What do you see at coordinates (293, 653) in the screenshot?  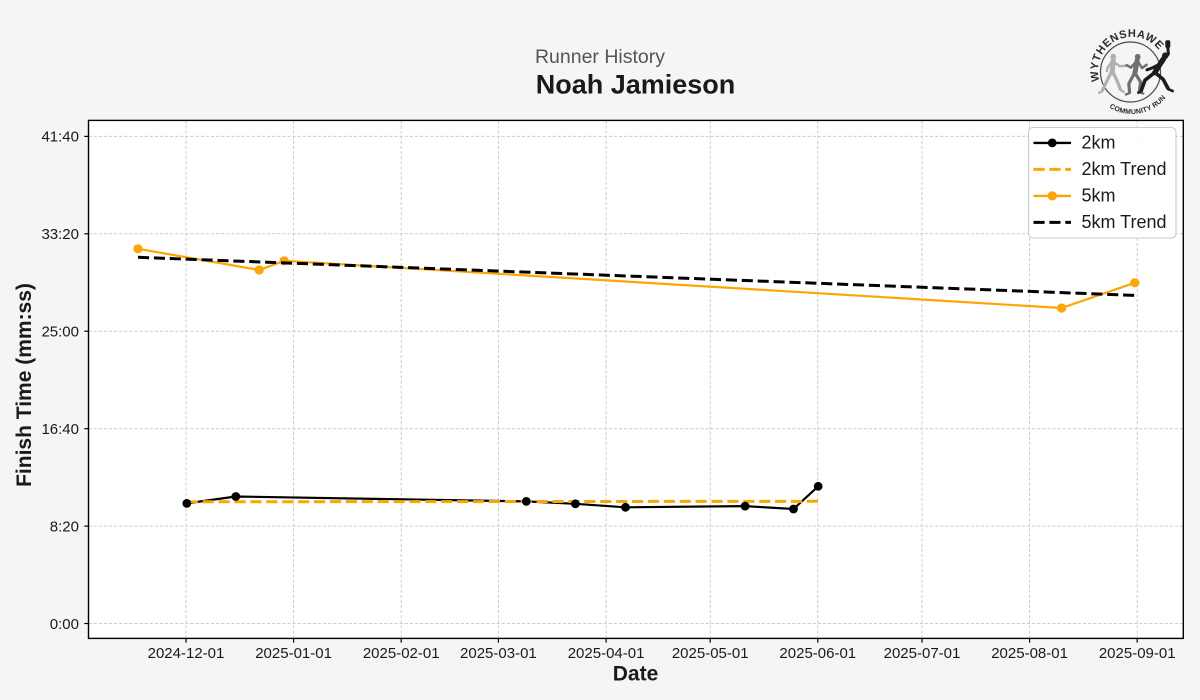 I see `svg-text: 2025-01-01` at bounding box center [293, 653].